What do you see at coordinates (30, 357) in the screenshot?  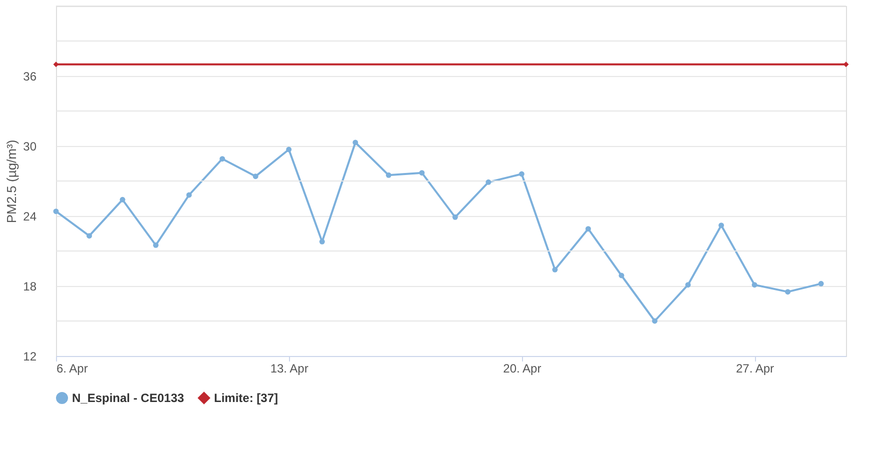 I see `y-tick-label: 12` at bounding box center [30, 357].